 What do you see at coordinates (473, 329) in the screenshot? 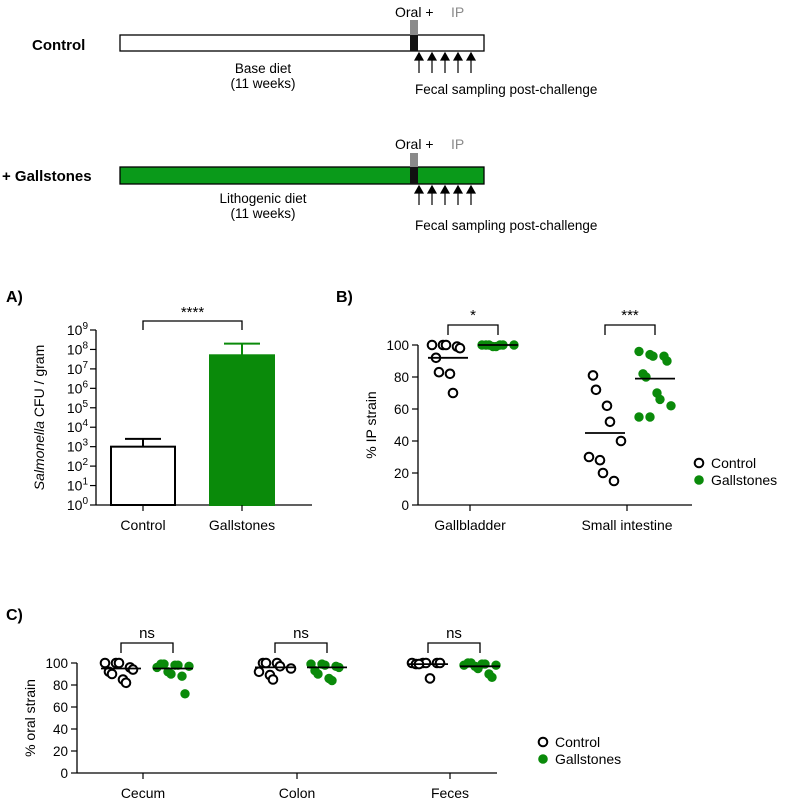
I see `chart-b-significance-bracket` at bounding box center [473, 329].